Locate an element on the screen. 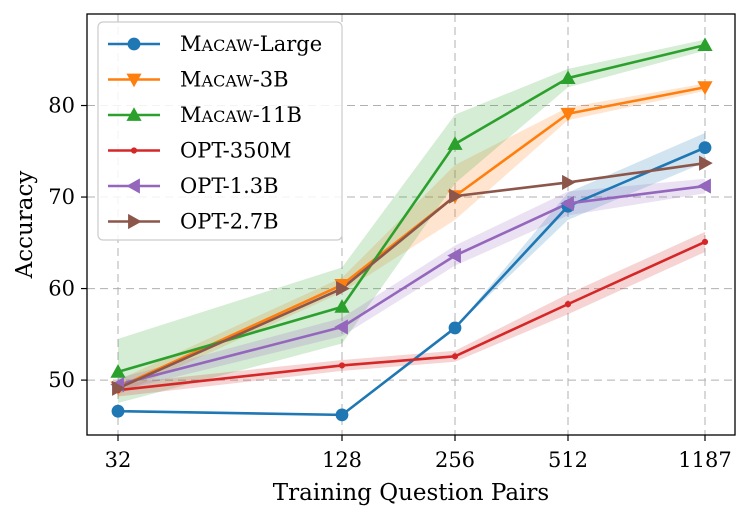 The height and width of the screenshot is (517, 748). legend-marker-opt-2-7b is located at coordinates (135, 221).